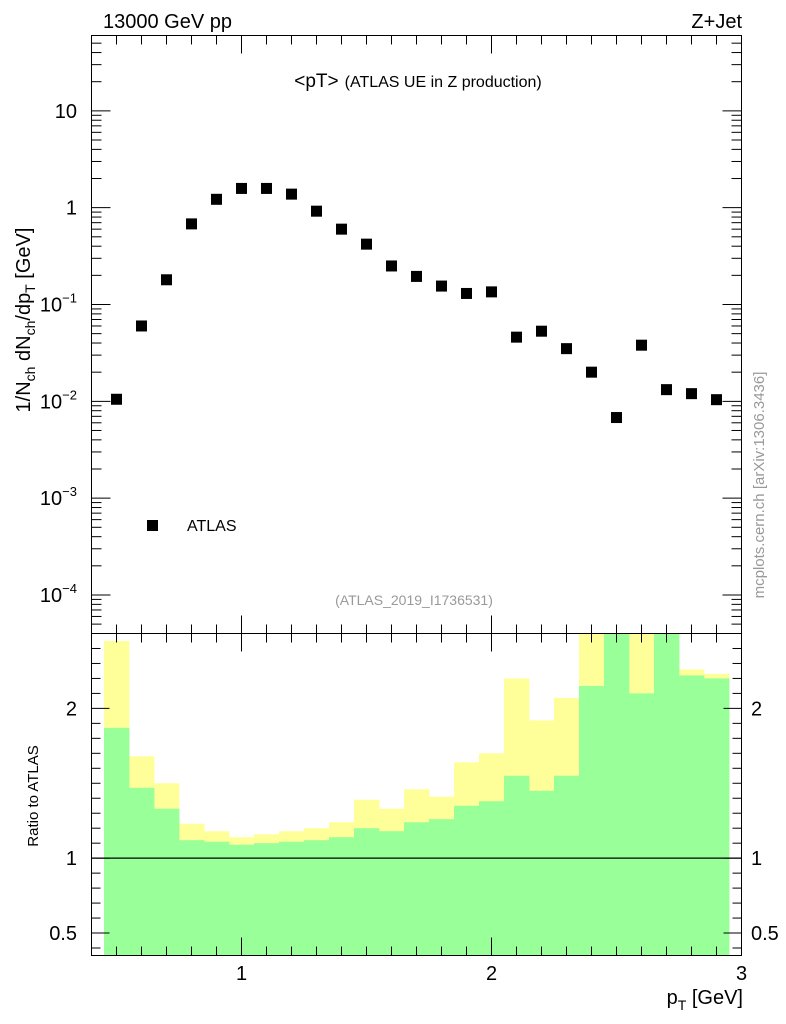  Describe the element at coordinates (167, 22) in the screenshot. I see `header-left-label: 13000 GeV pp` at that location.